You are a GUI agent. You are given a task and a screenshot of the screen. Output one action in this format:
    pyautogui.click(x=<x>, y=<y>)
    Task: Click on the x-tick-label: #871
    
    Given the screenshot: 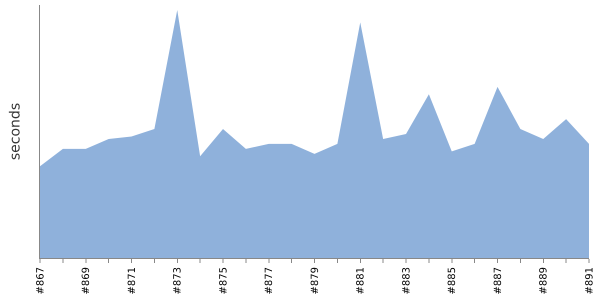 What is the action you would take?
    pyautogui.click(x=132, y=280)
    